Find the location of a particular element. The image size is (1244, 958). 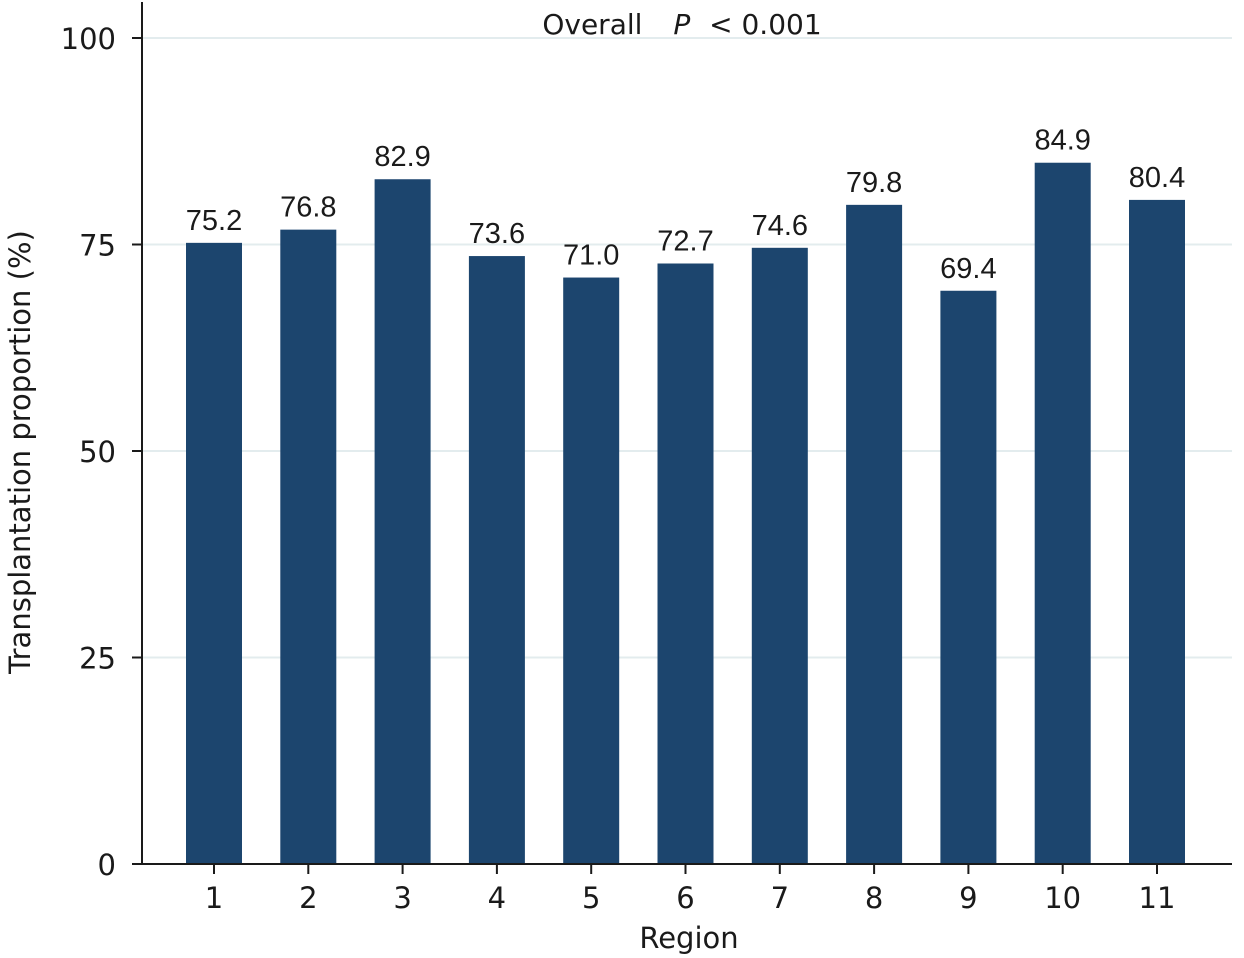

chart-title-suffix: < 0.001 is located at coordinates (765, 24).